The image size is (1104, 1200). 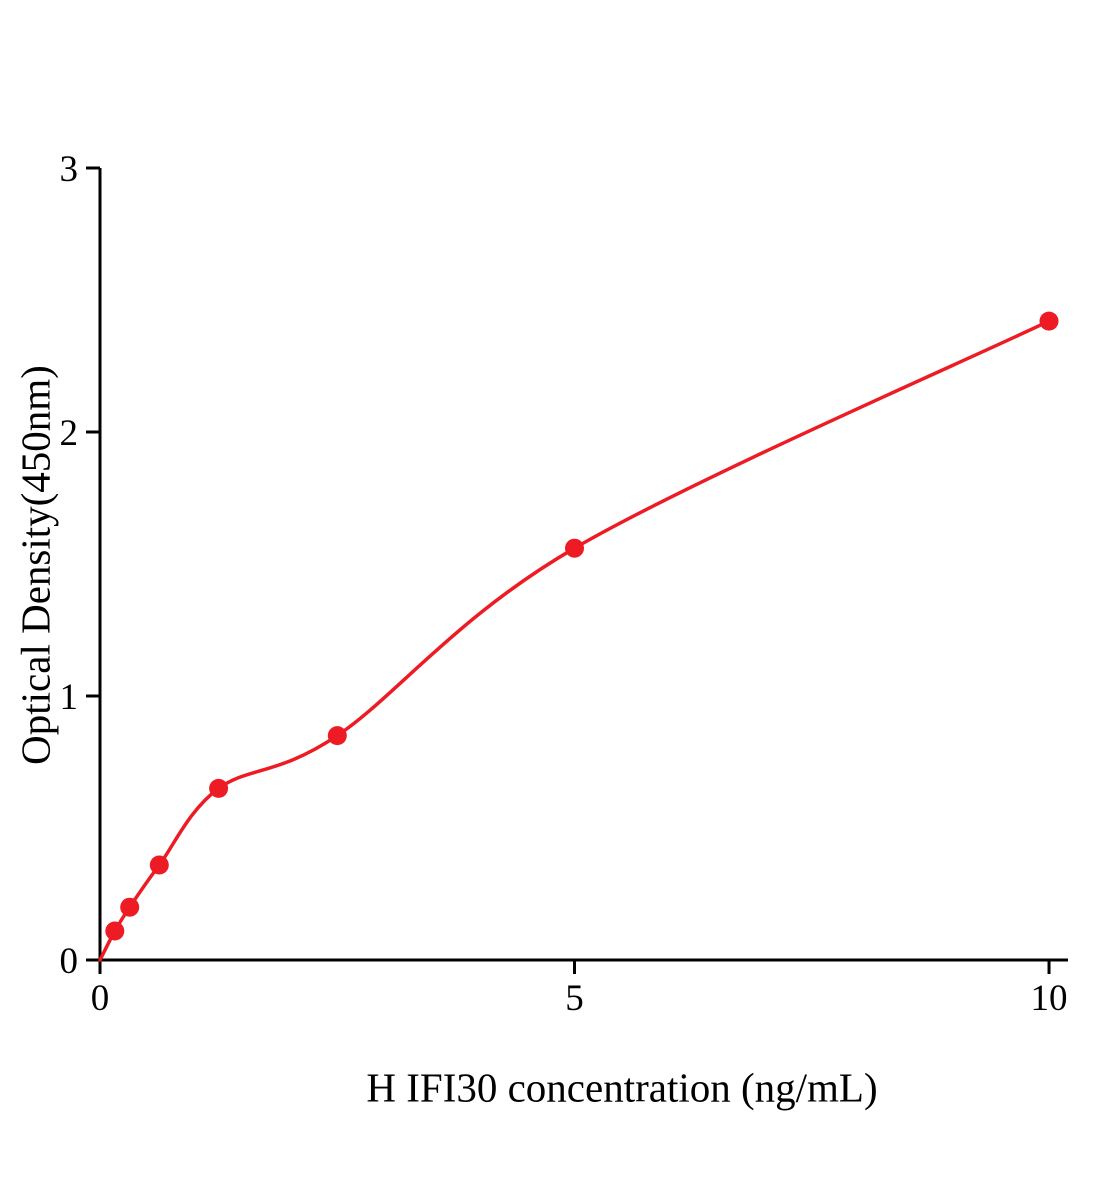 What do you see at coordinates (69, 433) in the screenshot?
I see `y-tick-label: 2` at bounding box center [69, 433].